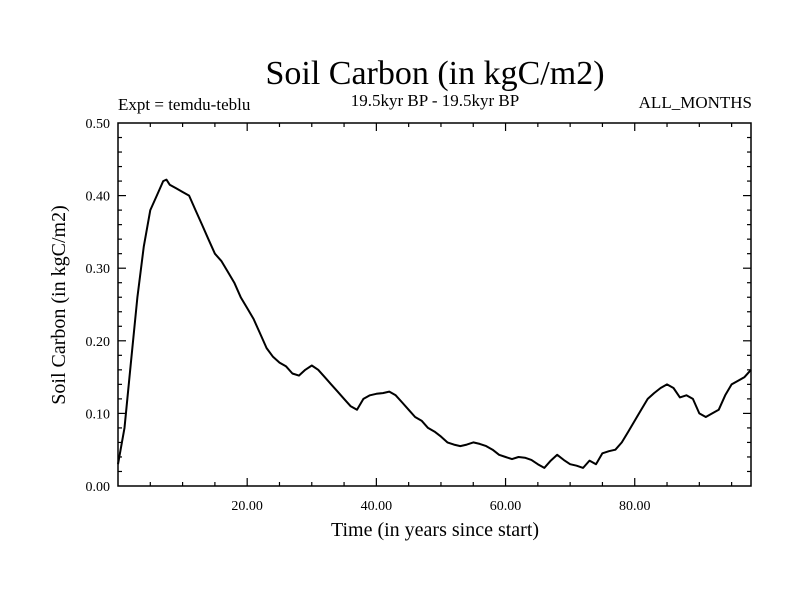 The height and width of the screenshot is (600, 800). Describe the element at coordinates (434, 73) in the screenshot. I see `chart-title: Soil Carbon (in kgC/m2)` at that location.